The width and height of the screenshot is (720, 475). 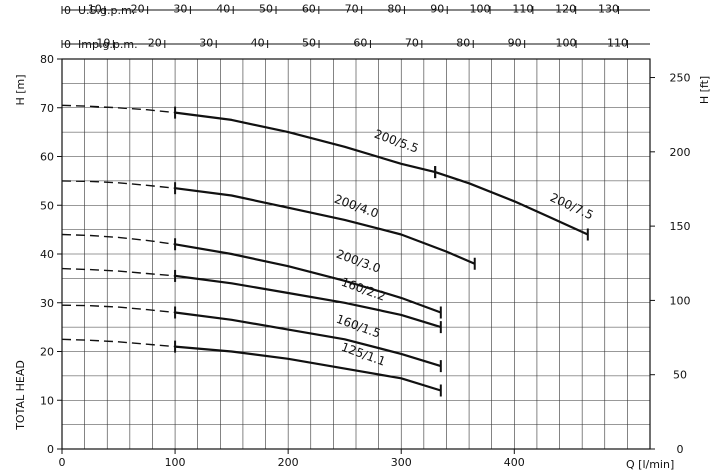 I want to click on top-axis-name: Imp.g.p.m., so click(x=108, y=44).